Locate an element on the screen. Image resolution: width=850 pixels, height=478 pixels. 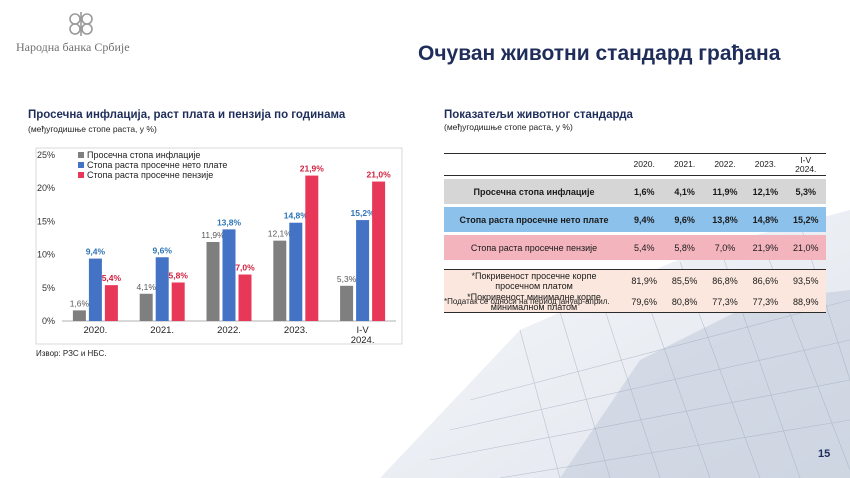
table-header-cell: 2022. is located at coordinates (725, 164).